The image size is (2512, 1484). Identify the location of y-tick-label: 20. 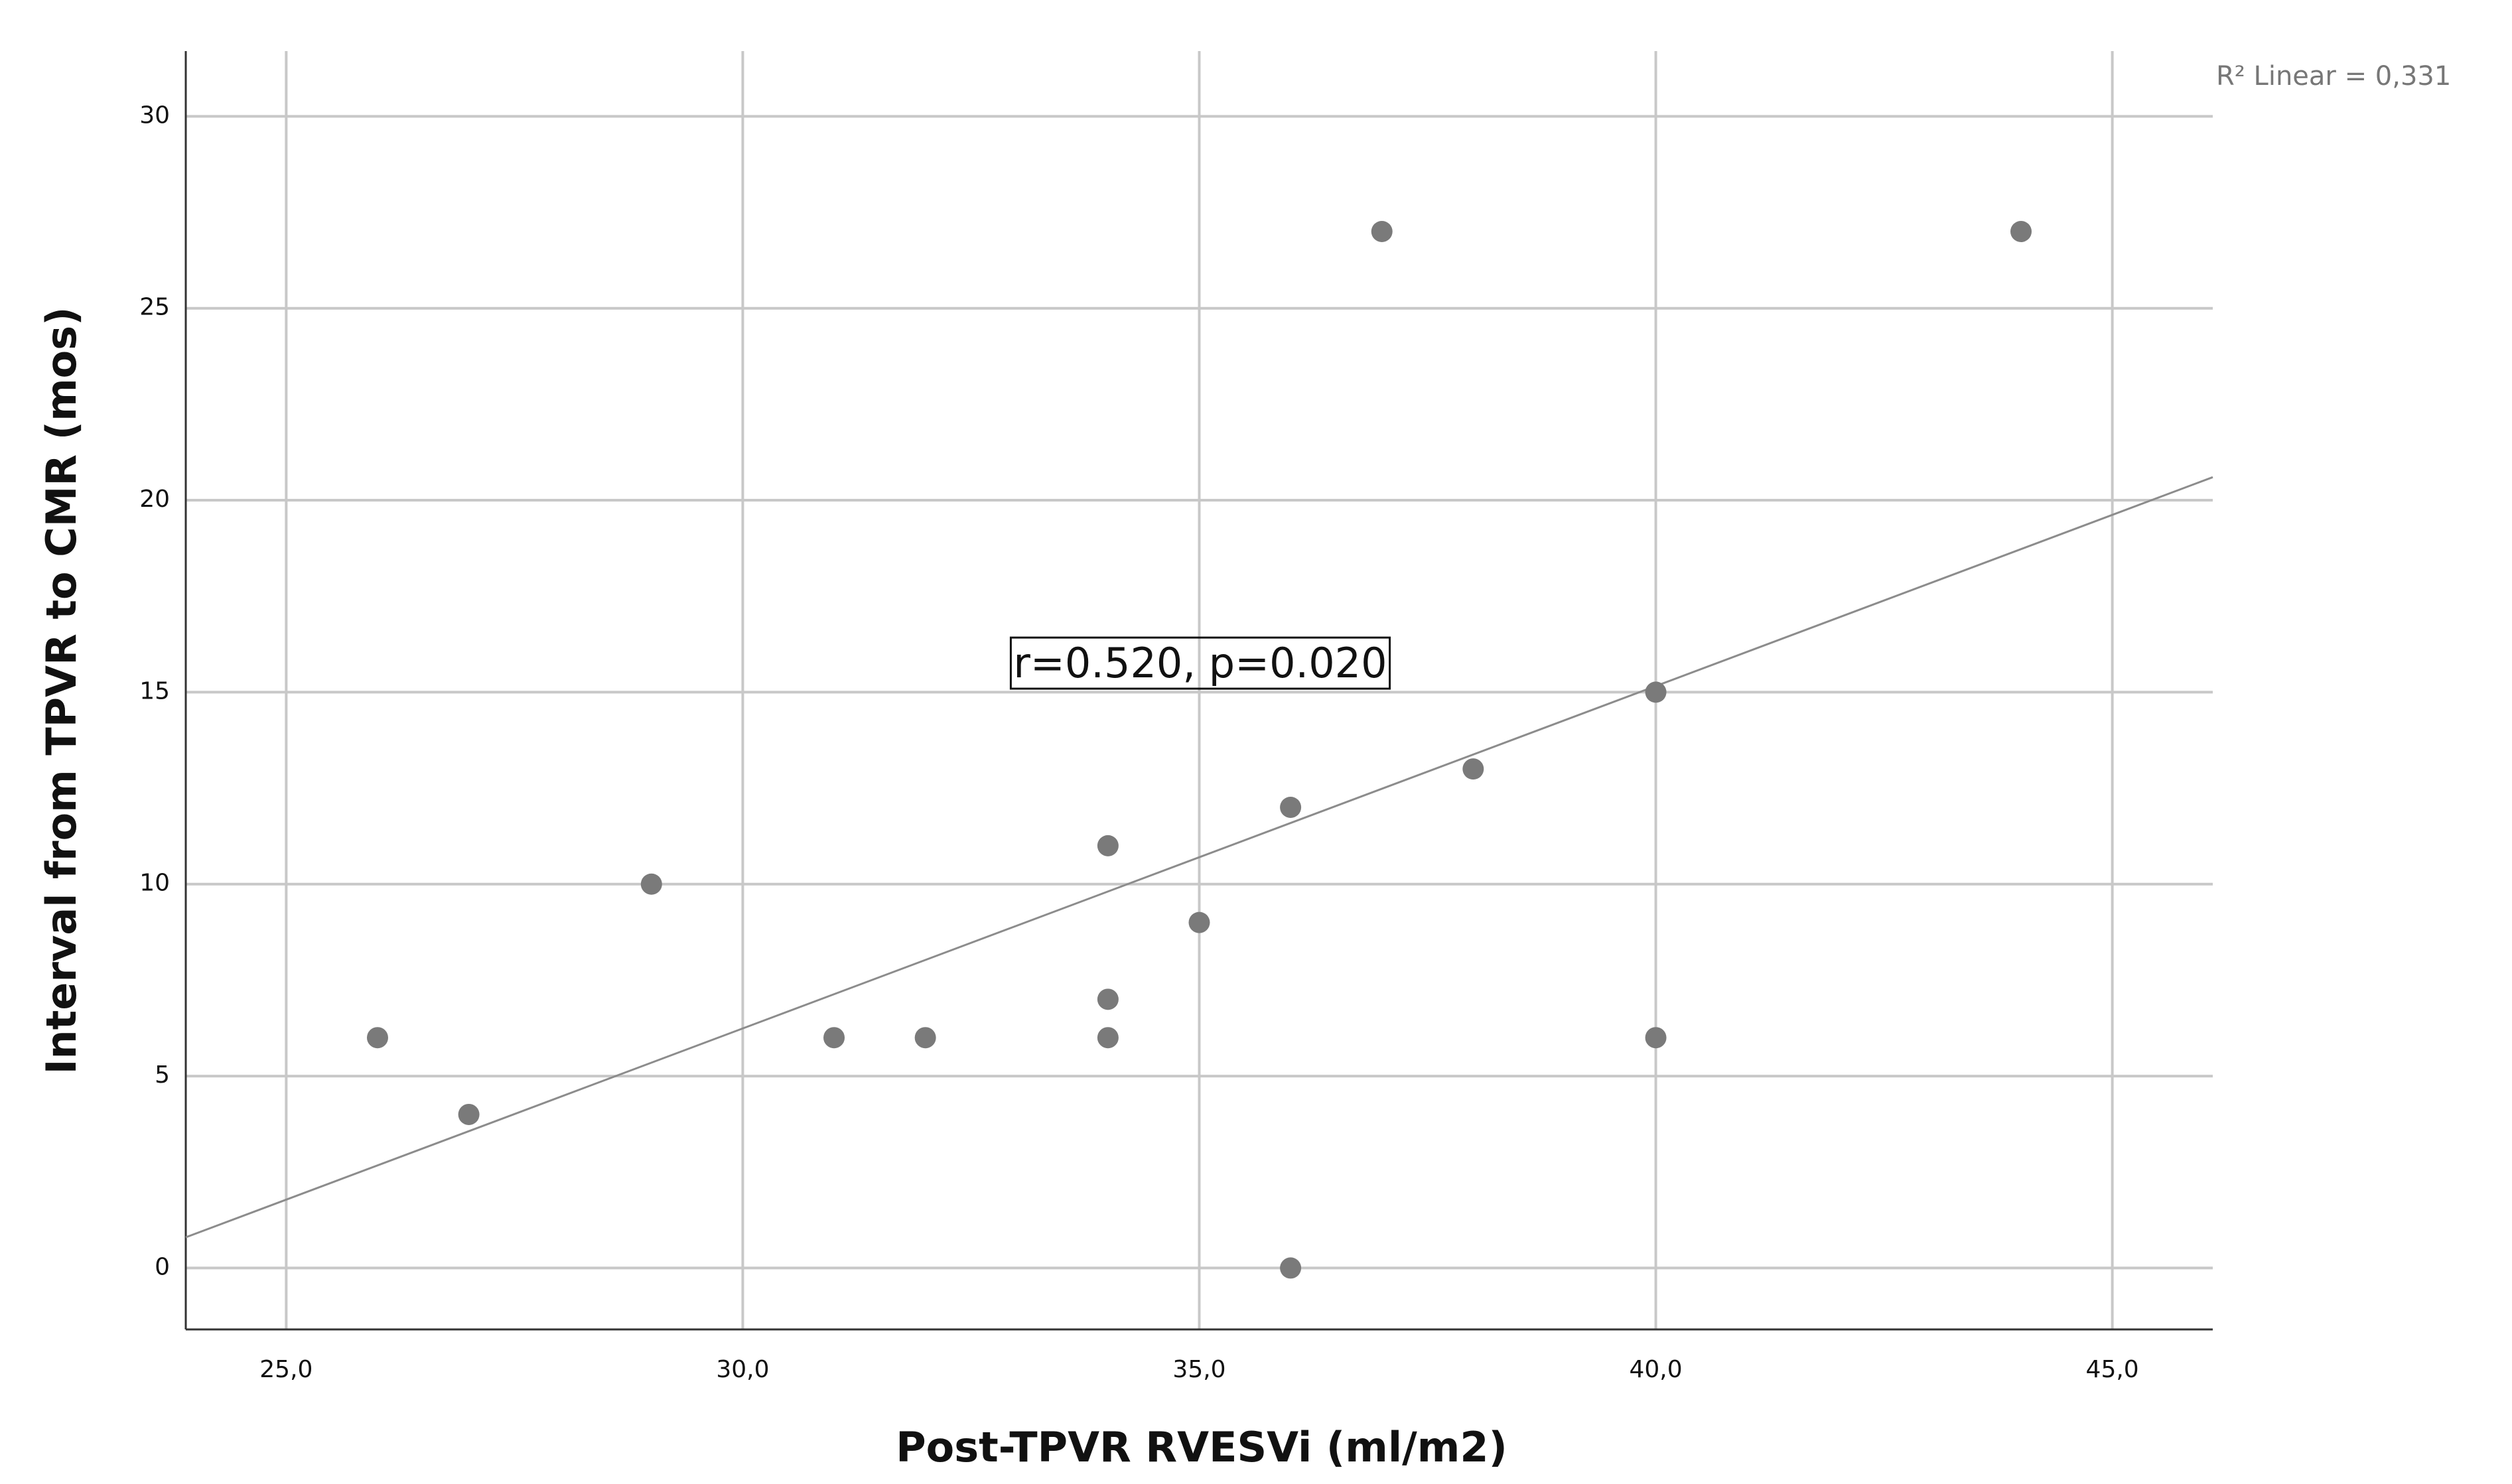
(154, 499).